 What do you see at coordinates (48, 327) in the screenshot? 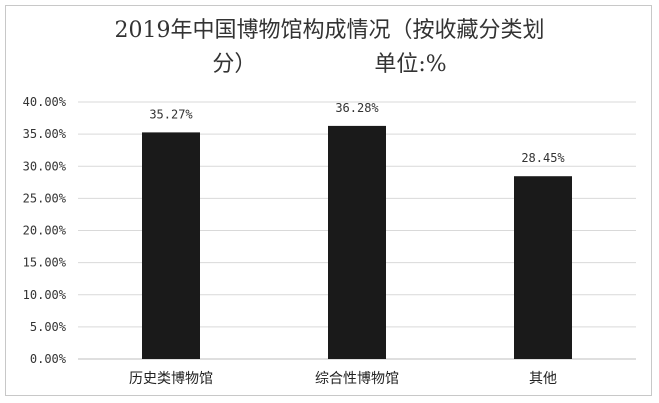
I see `y-tick-label: 5.00%` at bounding box center [48, 327].